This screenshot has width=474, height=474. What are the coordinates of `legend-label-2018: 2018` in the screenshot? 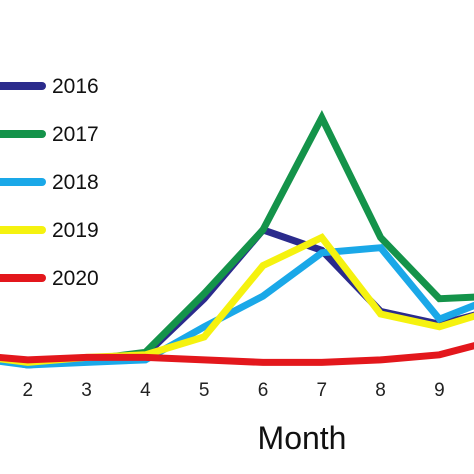 It's located at (75, 182).